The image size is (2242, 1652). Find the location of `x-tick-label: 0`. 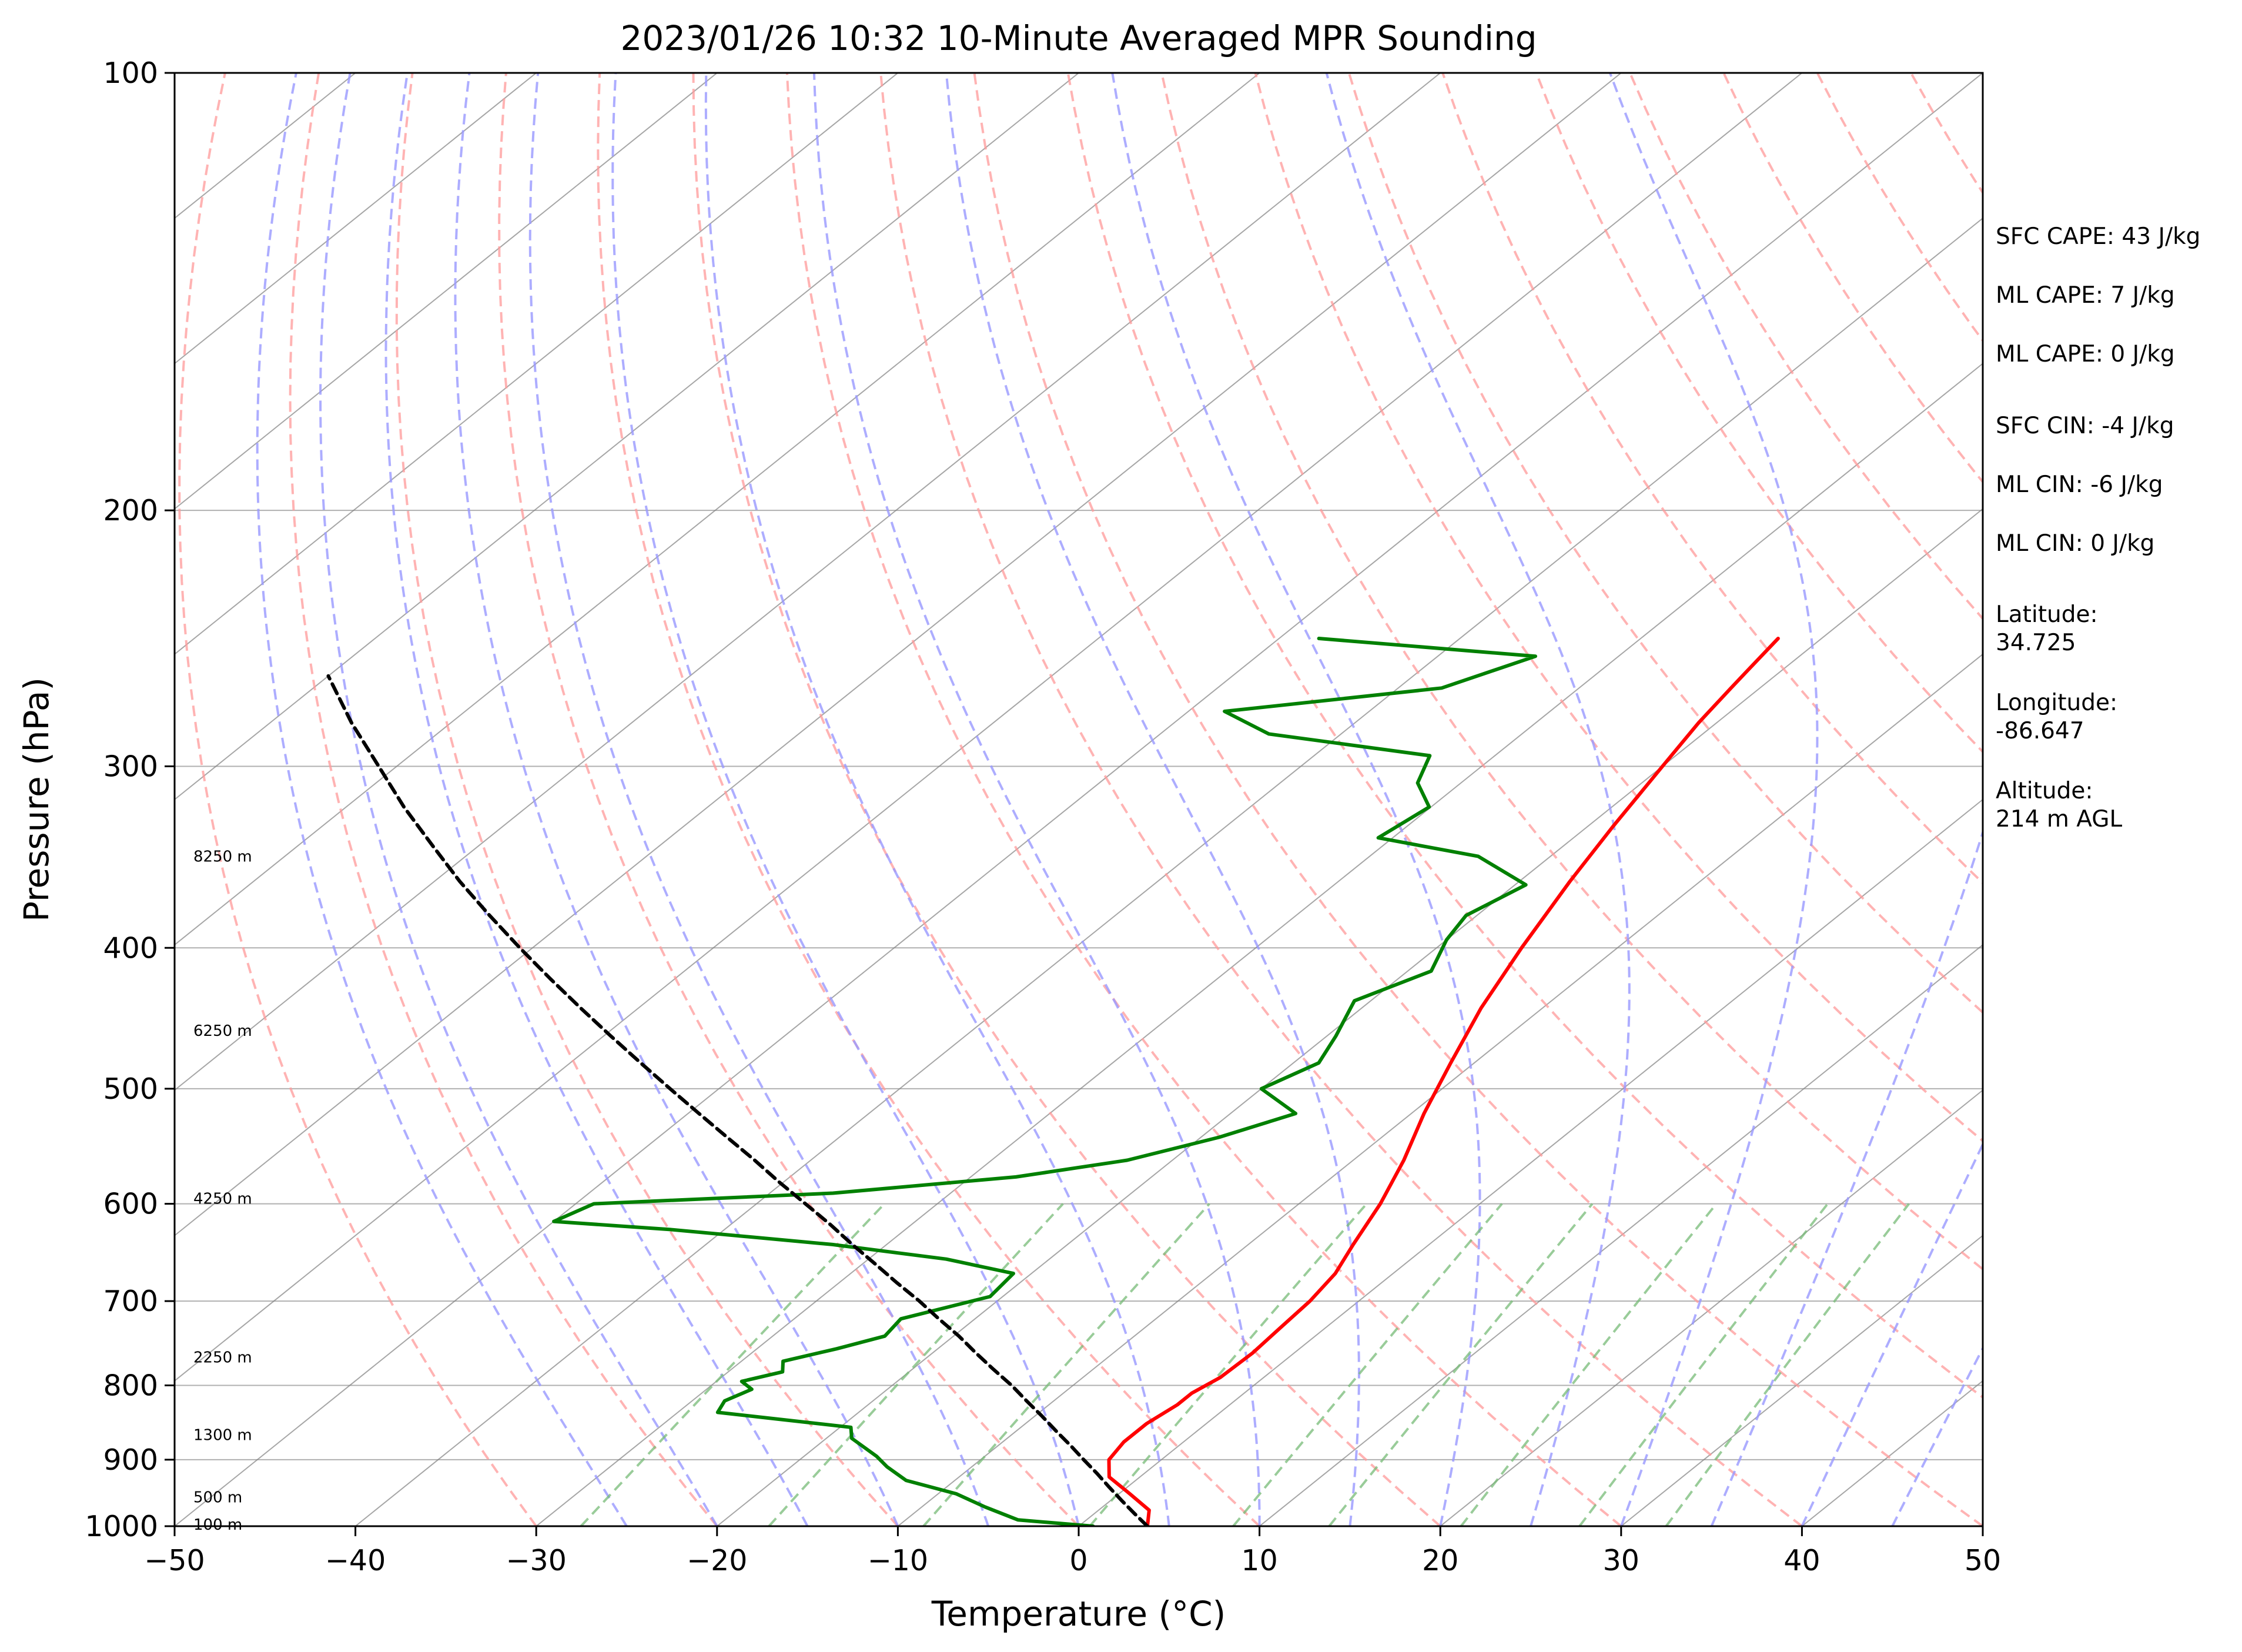

x-tick-label: 0 is located at coordinates (1078, 1560).